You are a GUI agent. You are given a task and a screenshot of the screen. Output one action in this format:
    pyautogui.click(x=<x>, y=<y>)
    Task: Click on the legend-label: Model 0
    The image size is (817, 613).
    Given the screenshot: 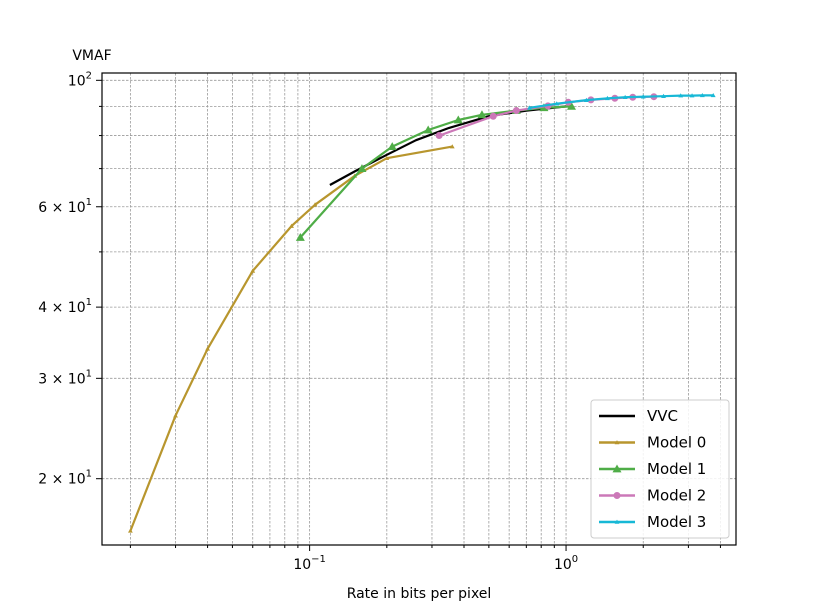 What is the action you would take?
    pyautogui.click(x=676, y=443)
    